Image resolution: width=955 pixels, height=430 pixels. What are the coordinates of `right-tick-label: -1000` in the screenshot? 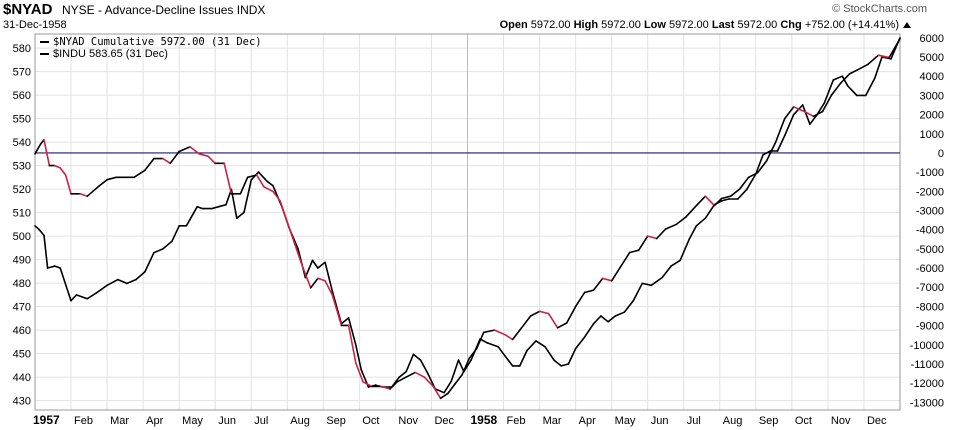 It's located at (930, 173).